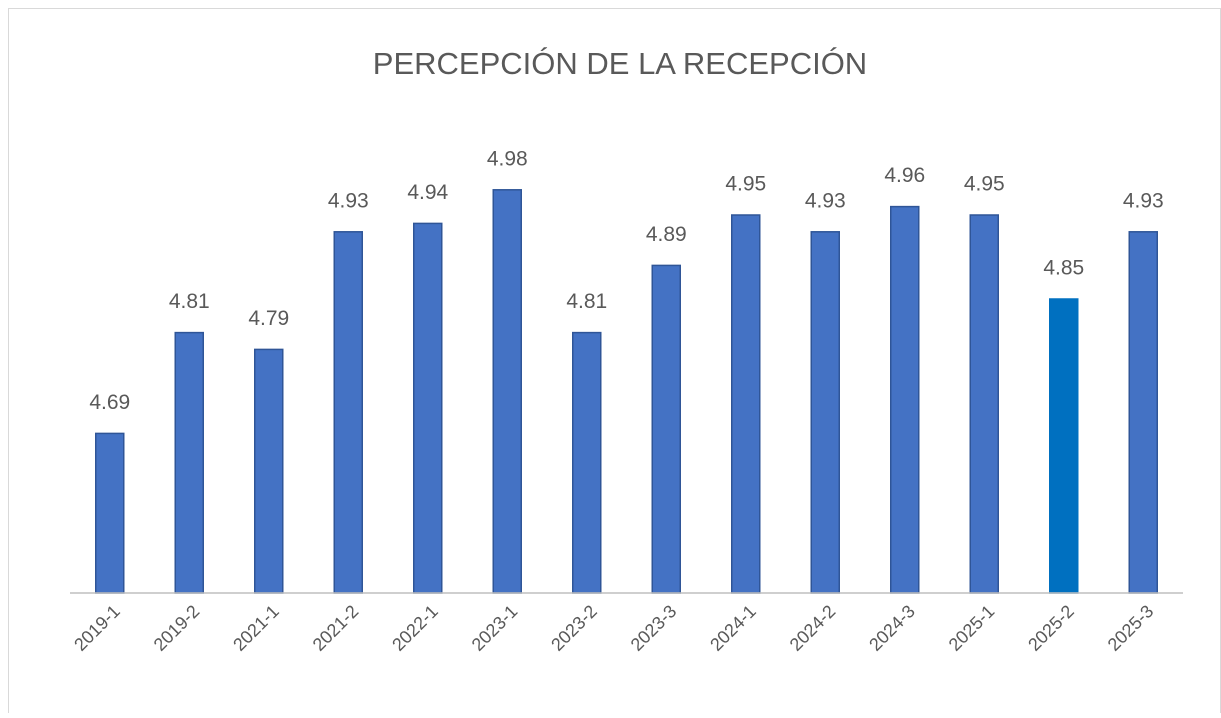  I want to click on chart-title: PERCEPCIÓN DE LA RECEPCIÓN, so click(620, 63).